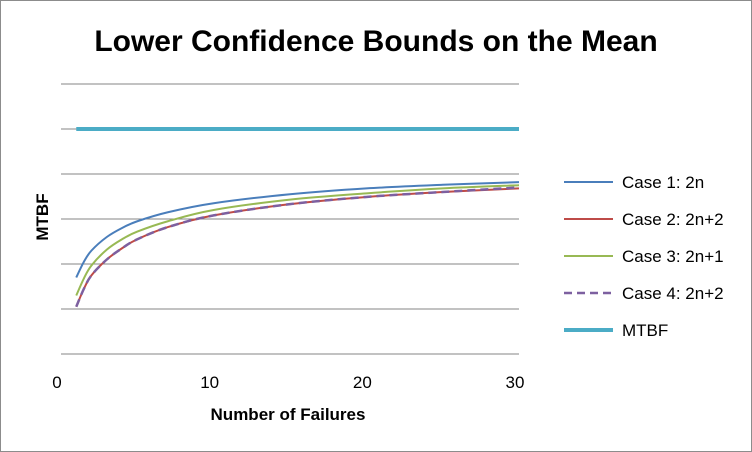 The width and height of the screenshot is (752, 452). Describe the element at coordinates (673, 256) in the screenshot. I see `legend-label: Case 3: 2n+1` at that location.